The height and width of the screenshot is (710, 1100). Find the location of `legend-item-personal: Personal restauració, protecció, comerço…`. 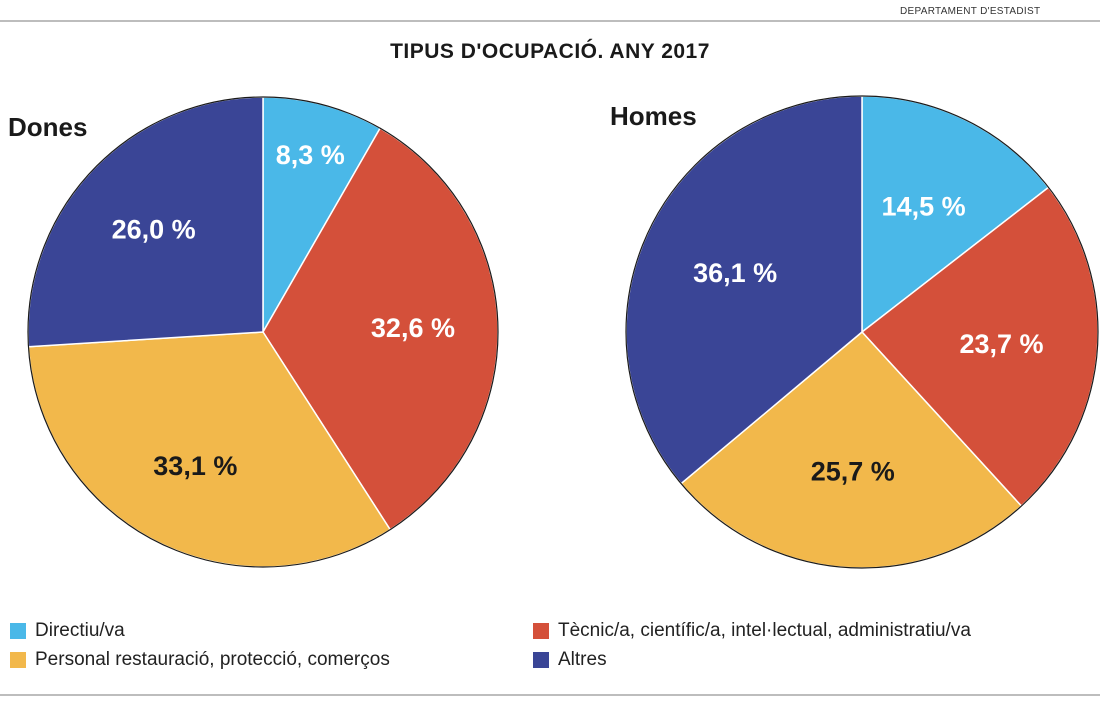

legend-item-personal: Personal restauració, protecció, comerço… is located at coordinates (200, 660).